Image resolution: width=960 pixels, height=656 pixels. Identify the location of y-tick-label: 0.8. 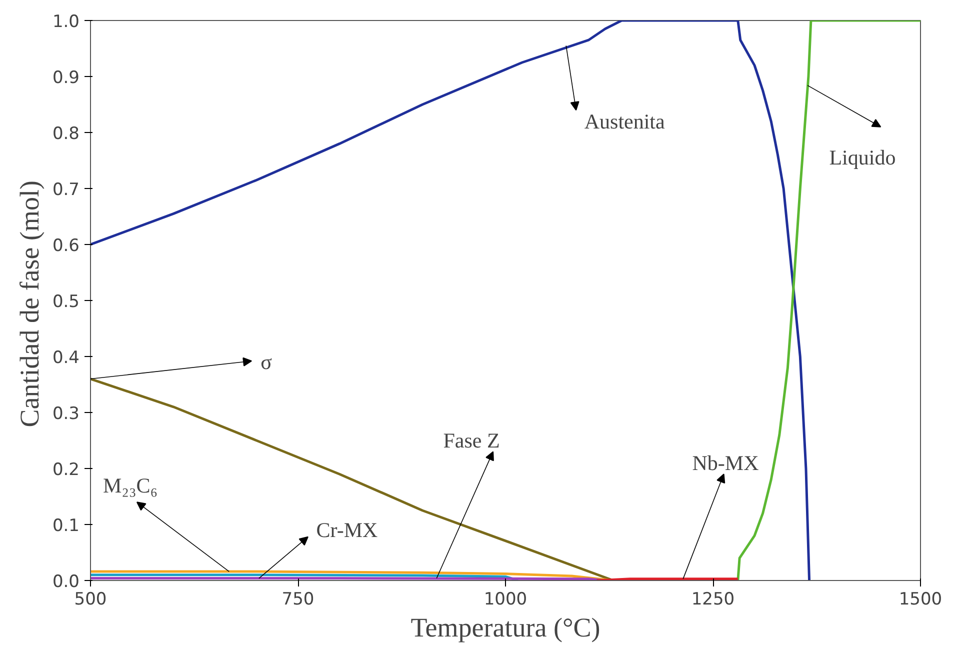
(66, 134).